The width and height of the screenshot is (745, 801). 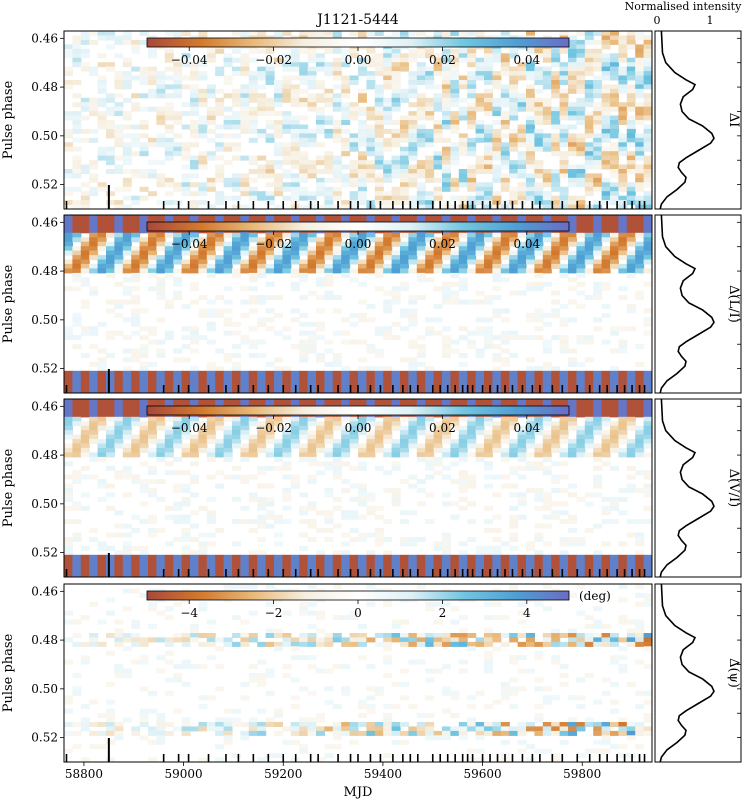 What do you see at coordinates (687, 304) in the screenshot?
I see `profile-curve` at bounding box center [687, 304].